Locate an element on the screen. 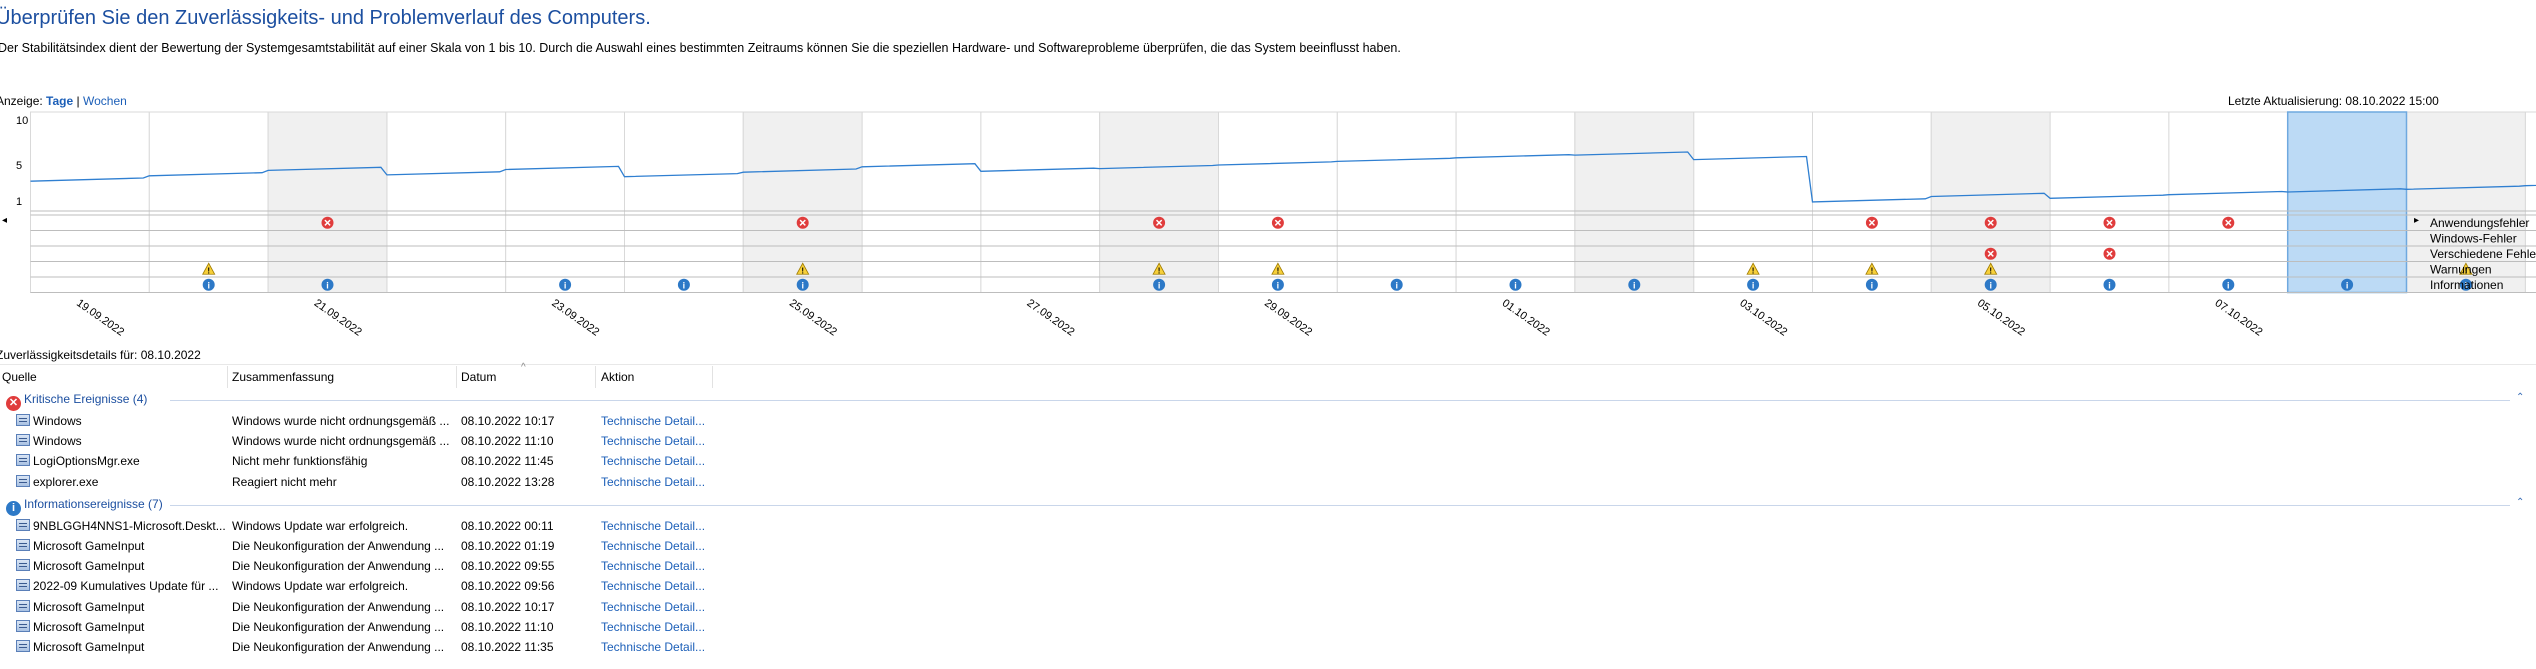 The image size is (2536, 669). column-header-date: Datum is located at coordinates (479, 377).